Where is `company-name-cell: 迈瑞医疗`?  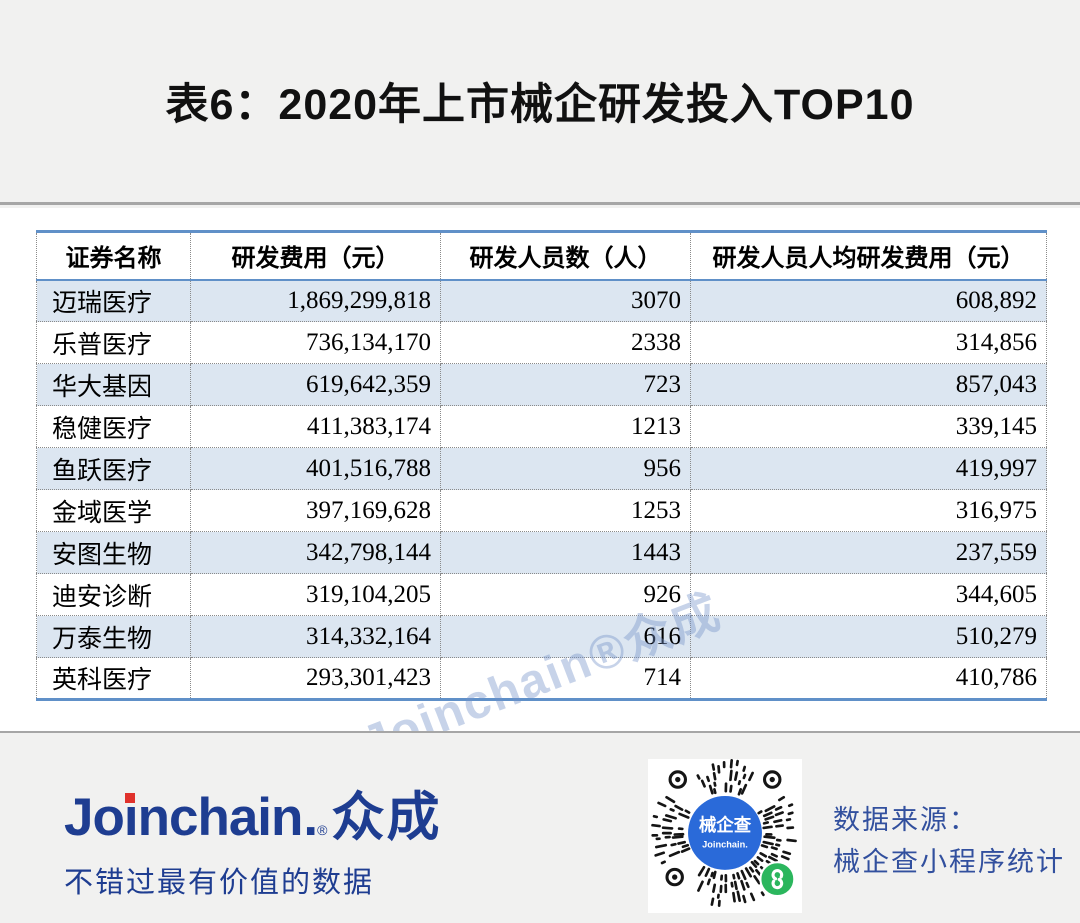
company-name-cell: 迈瑞医疗 is located at coordinates (113, 300).